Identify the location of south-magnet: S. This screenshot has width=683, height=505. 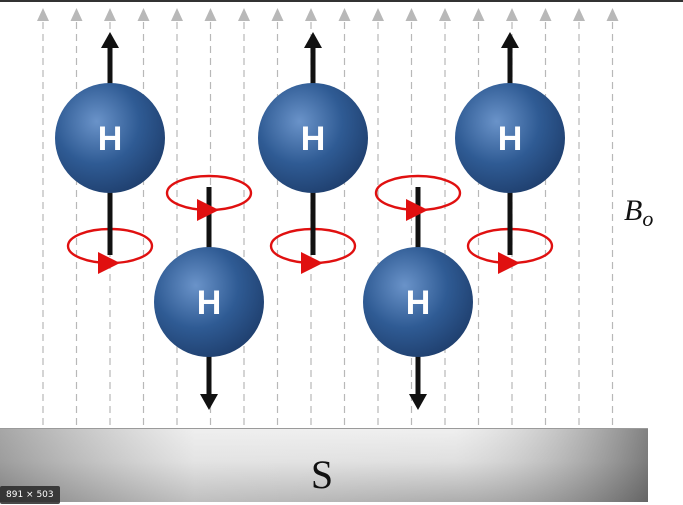
(324, 465).